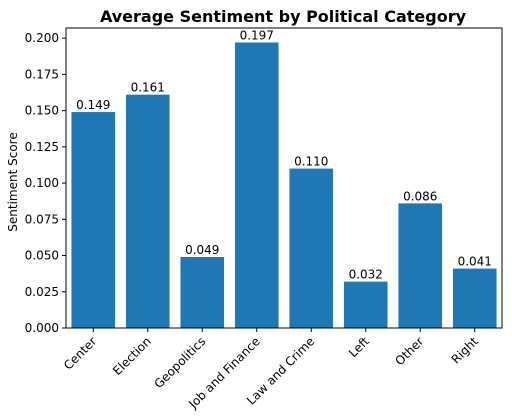 The height and width of the screenshot is (418, 512). What do you see at coordinates (311, 162) in the screenshot?
I see `data-label: 0.110` at bounding box center [311, 162].